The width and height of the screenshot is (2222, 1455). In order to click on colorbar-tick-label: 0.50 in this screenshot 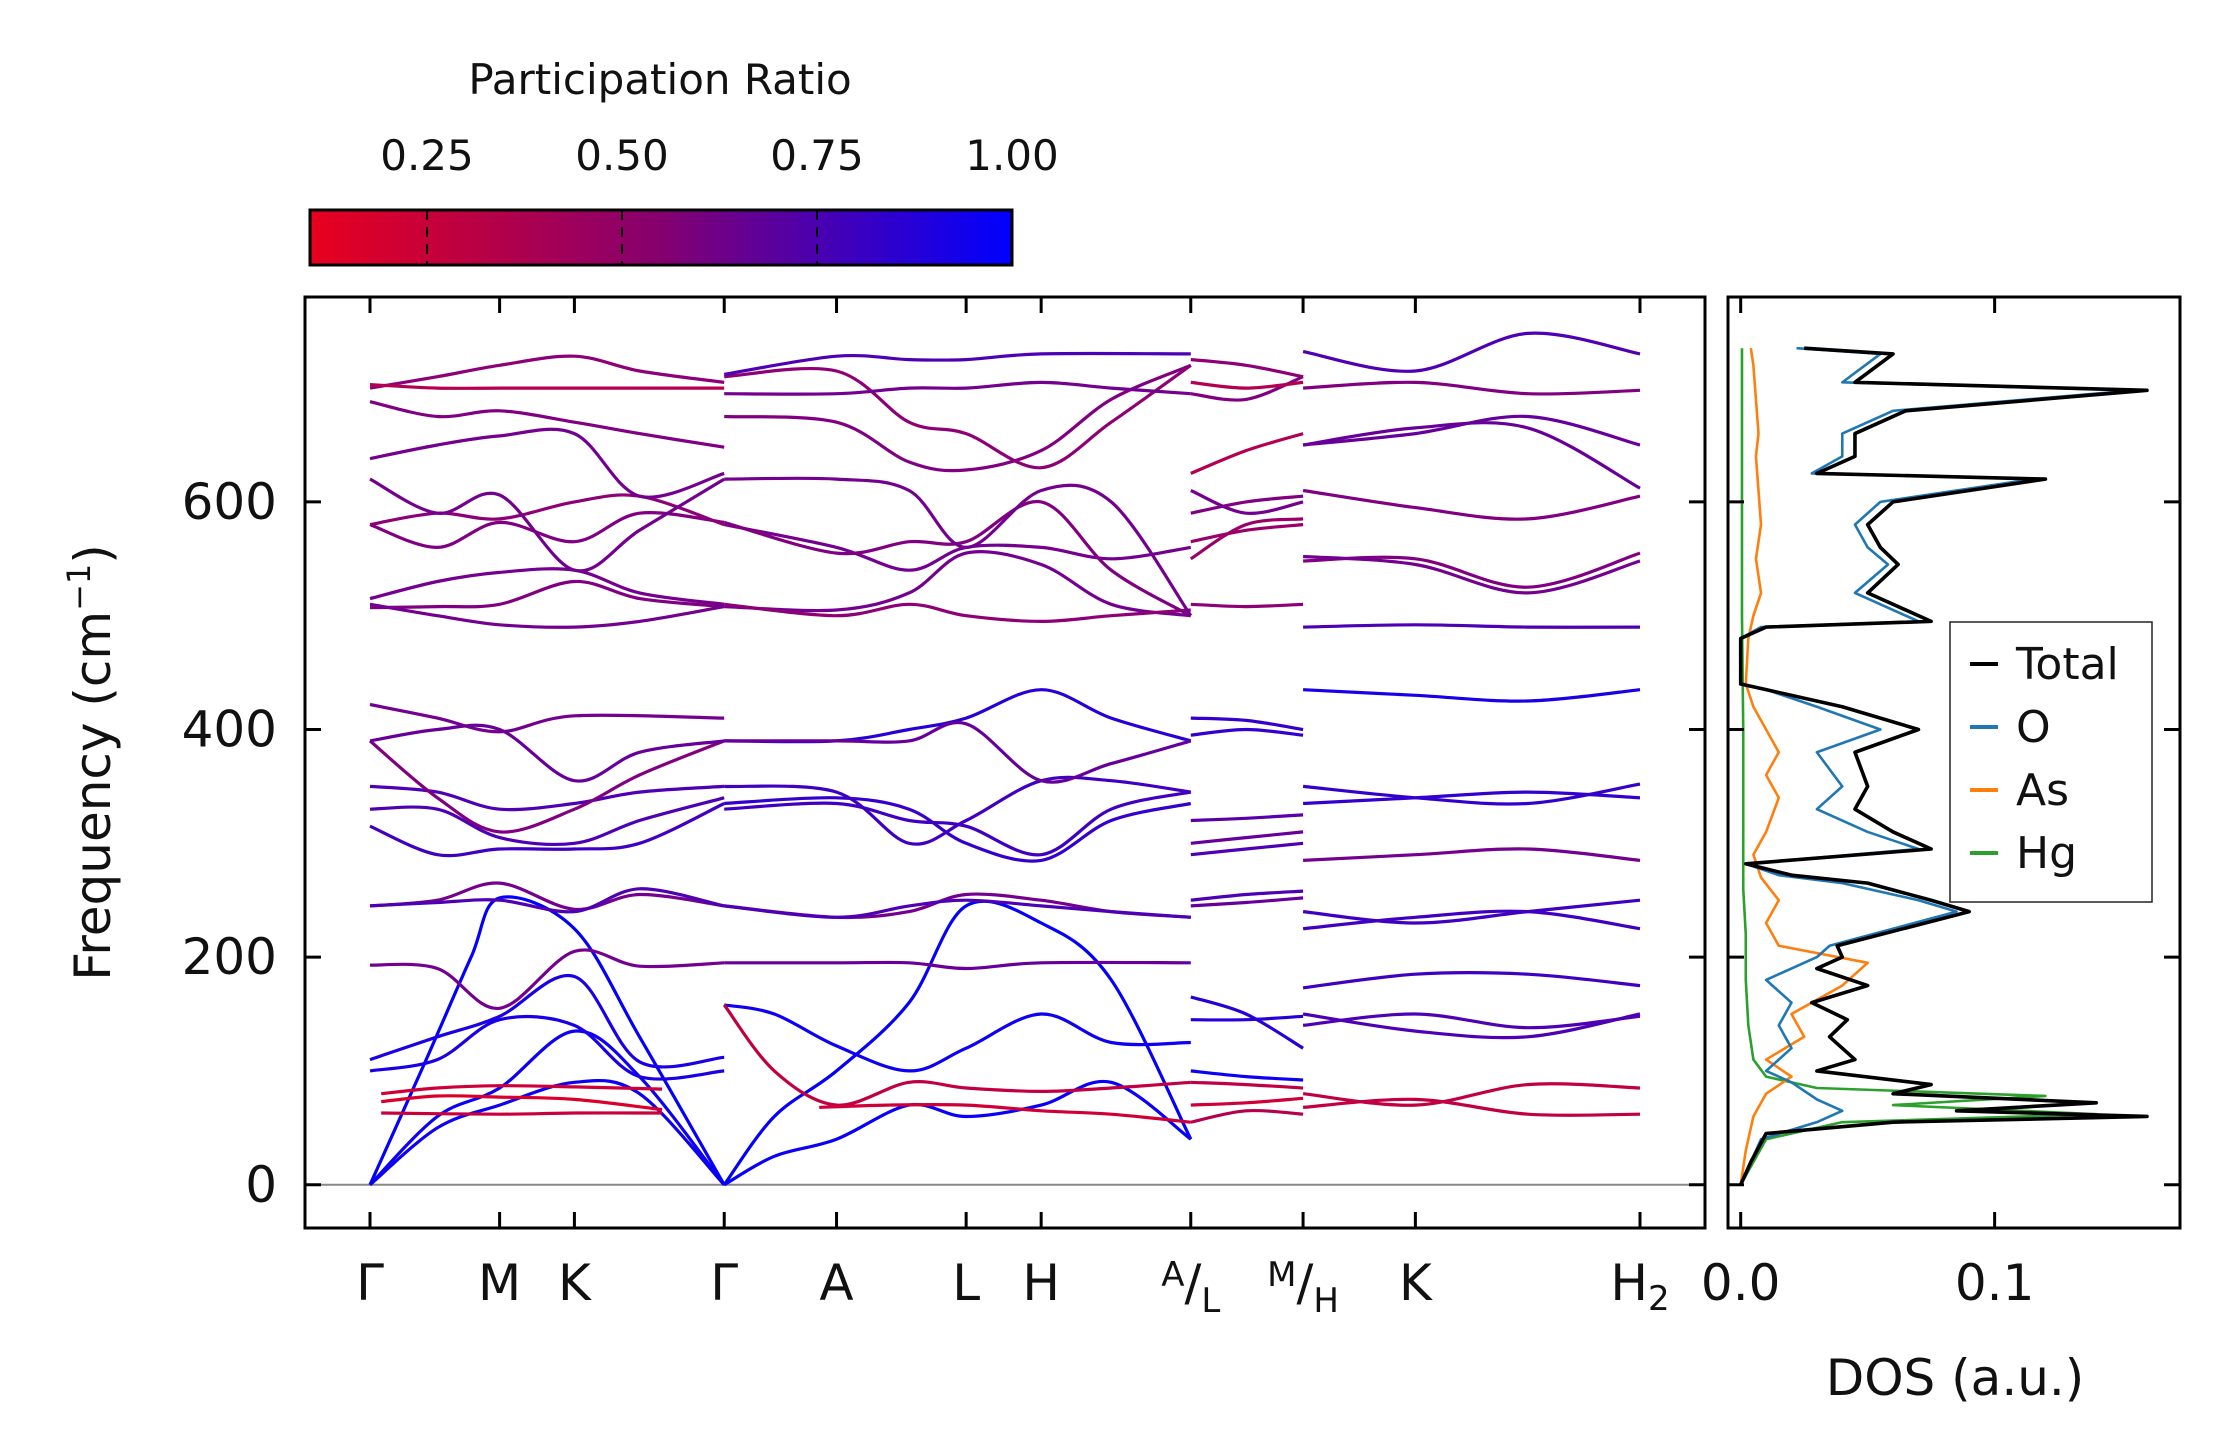, I will do `click(622, 155)`.